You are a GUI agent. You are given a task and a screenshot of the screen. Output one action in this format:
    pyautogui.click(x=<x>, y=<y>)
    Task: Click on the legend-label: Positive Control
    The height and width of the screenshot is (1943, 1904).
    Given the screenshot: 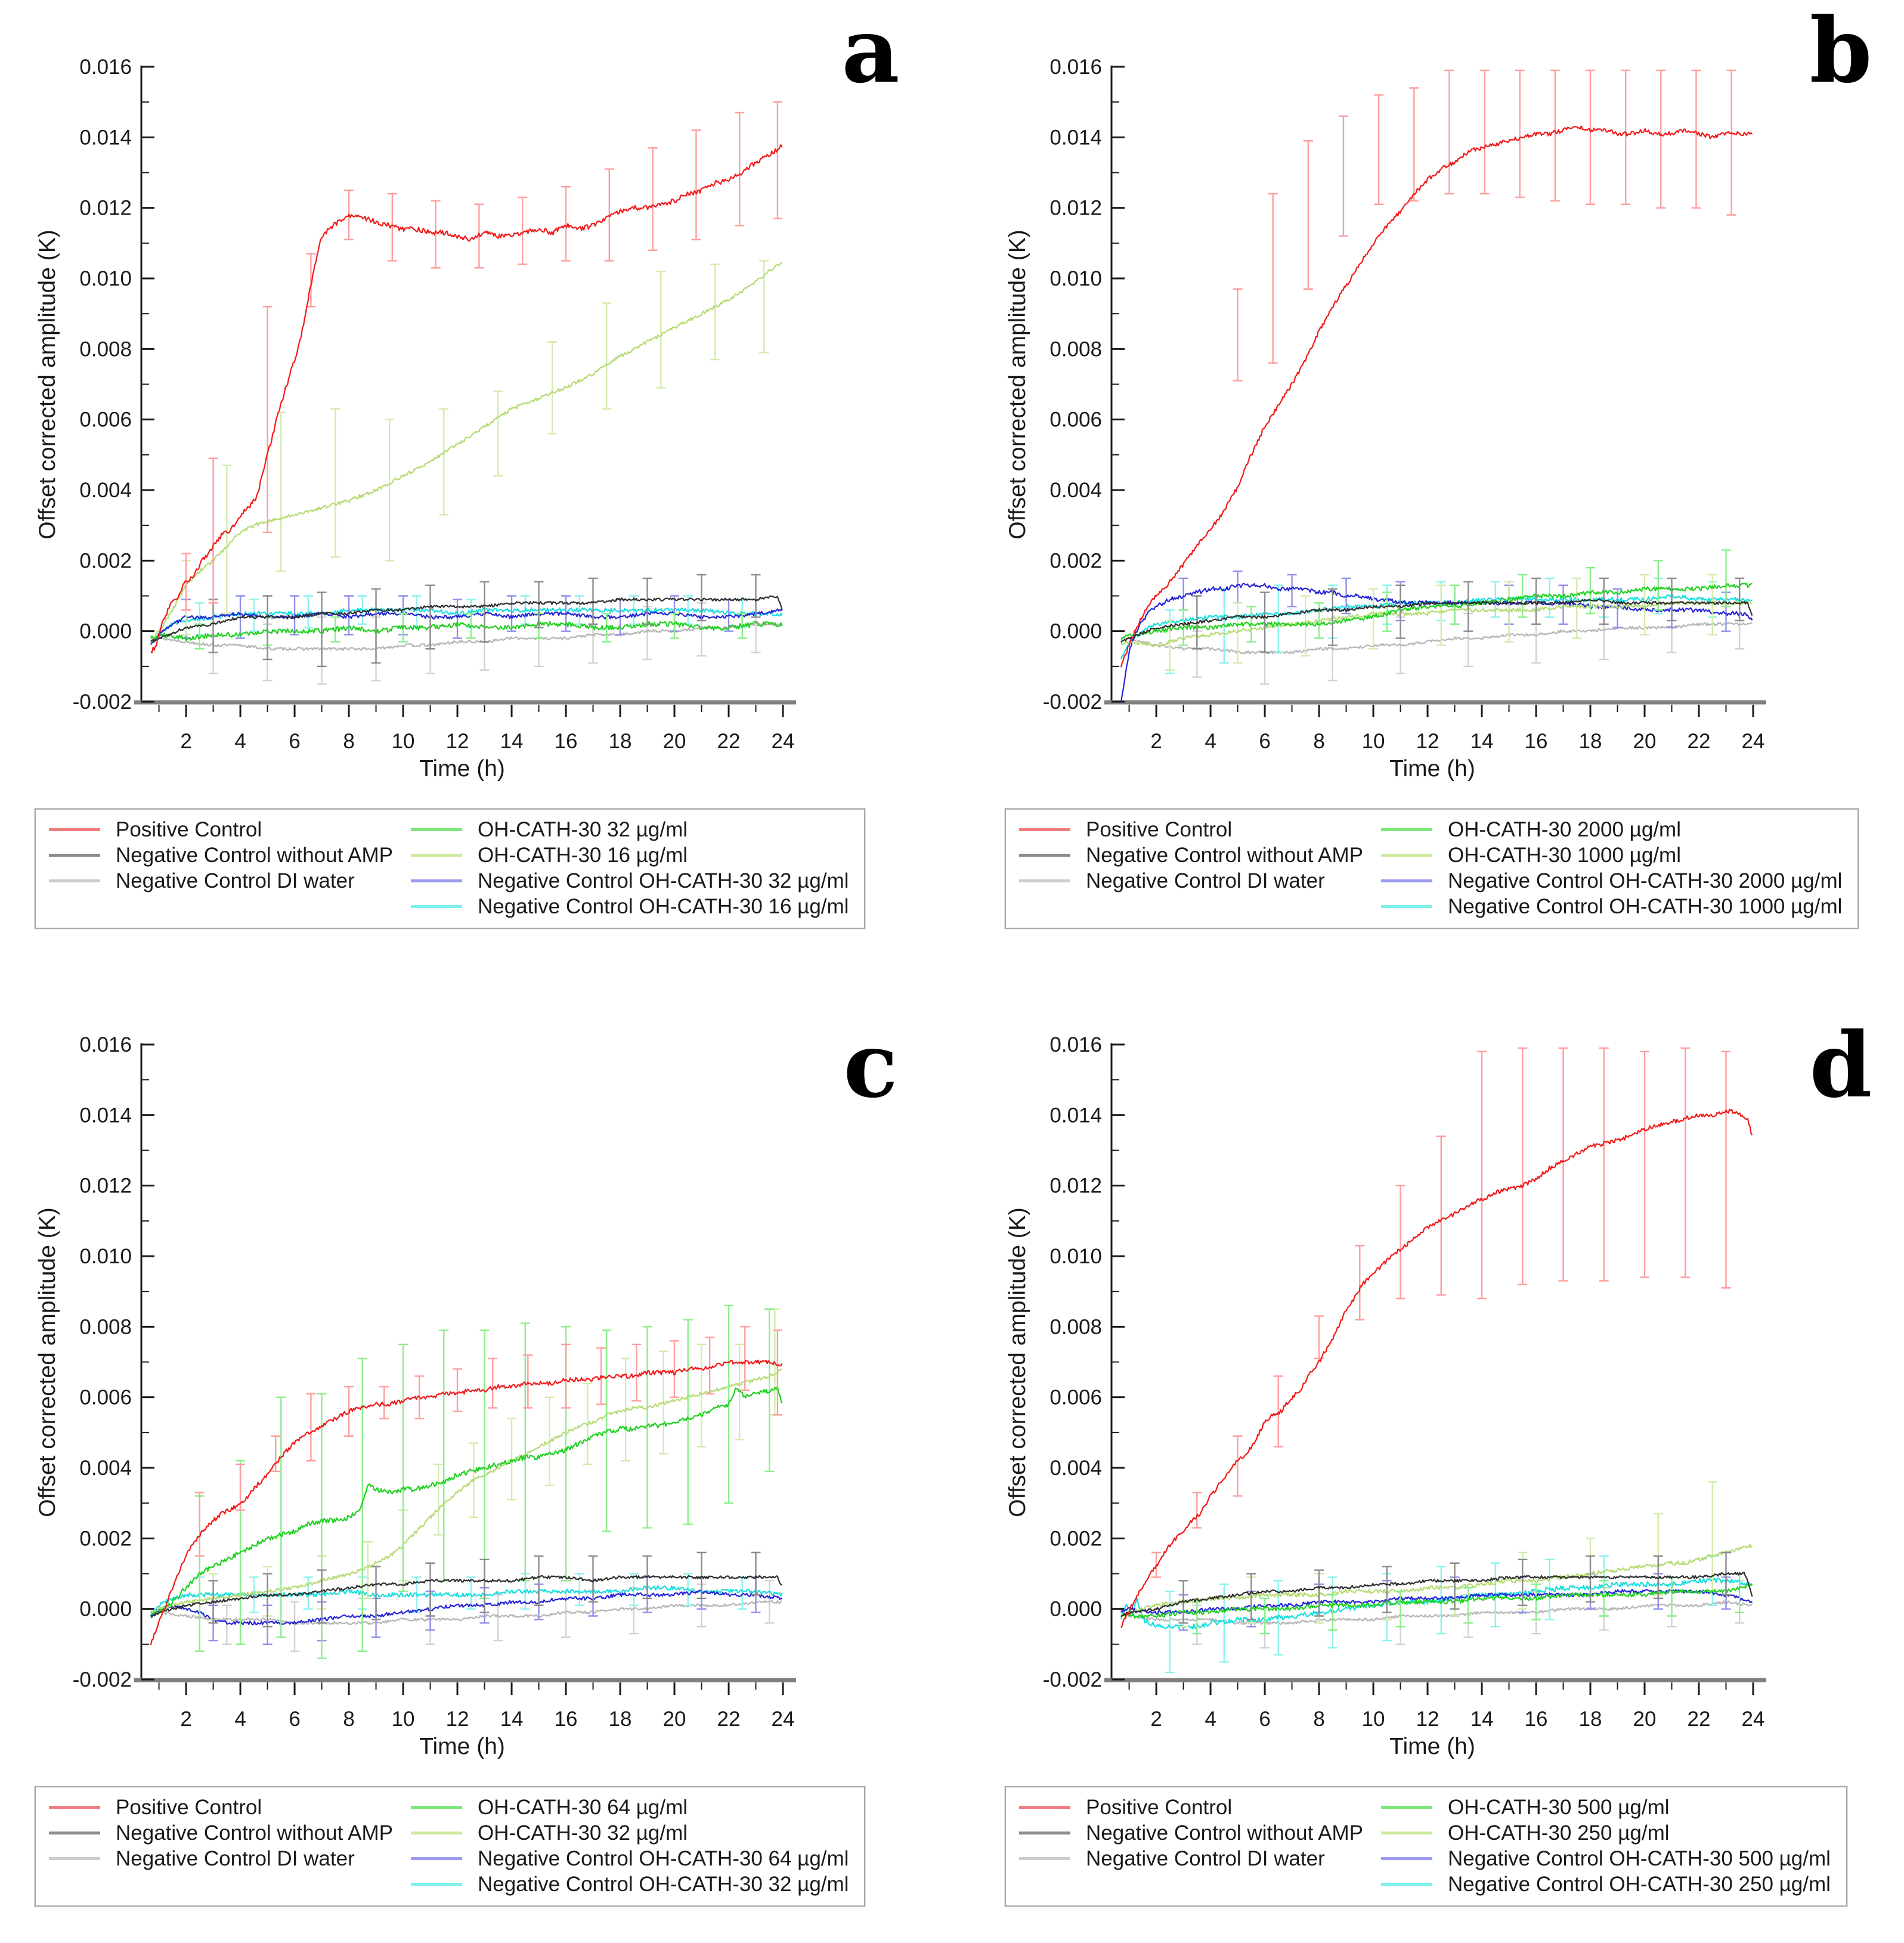 What is the action you would take?
    pyautogui.click(x=189, y=1807)
    